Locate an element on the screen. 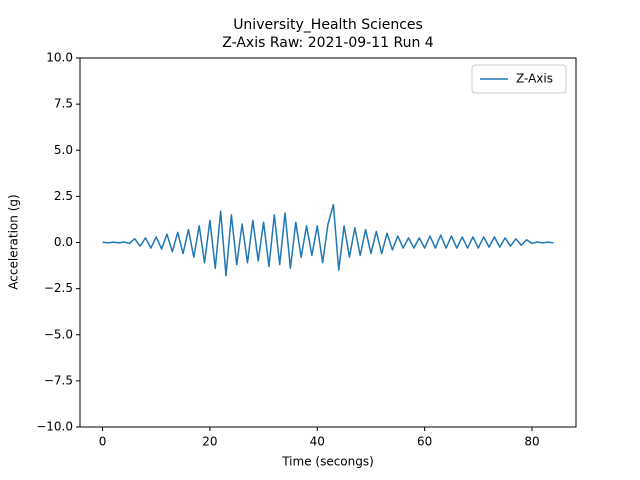 This screenshot has width=640, height=480. y-tick-label: −5.0 is located at coordinates (58, 334).